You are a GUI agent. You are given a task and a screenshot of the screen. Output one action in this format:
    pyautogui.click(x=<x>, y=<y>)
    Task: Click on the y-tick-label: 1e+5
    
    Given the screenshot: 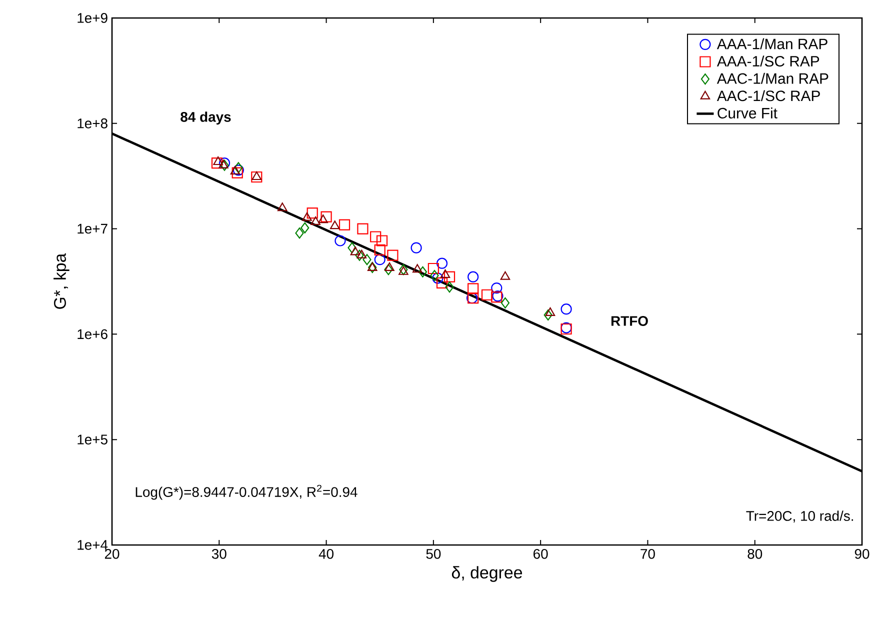 What is the action you would take?
    pyautogui.click(x=93, y=439)
    